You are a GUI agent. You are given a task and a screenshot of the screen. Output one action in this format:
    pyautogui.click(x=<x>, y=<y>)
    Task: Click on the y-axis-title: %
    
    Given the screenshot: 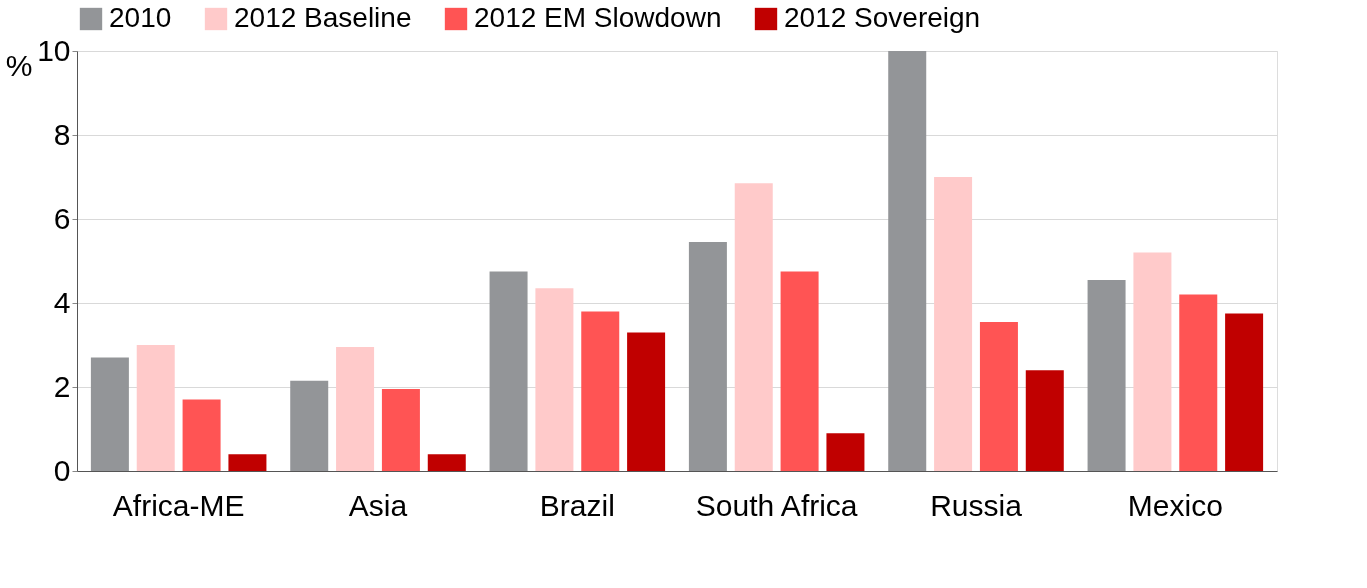 What is the action you would take?
    pyautogui.click(x=19, y=65)
    